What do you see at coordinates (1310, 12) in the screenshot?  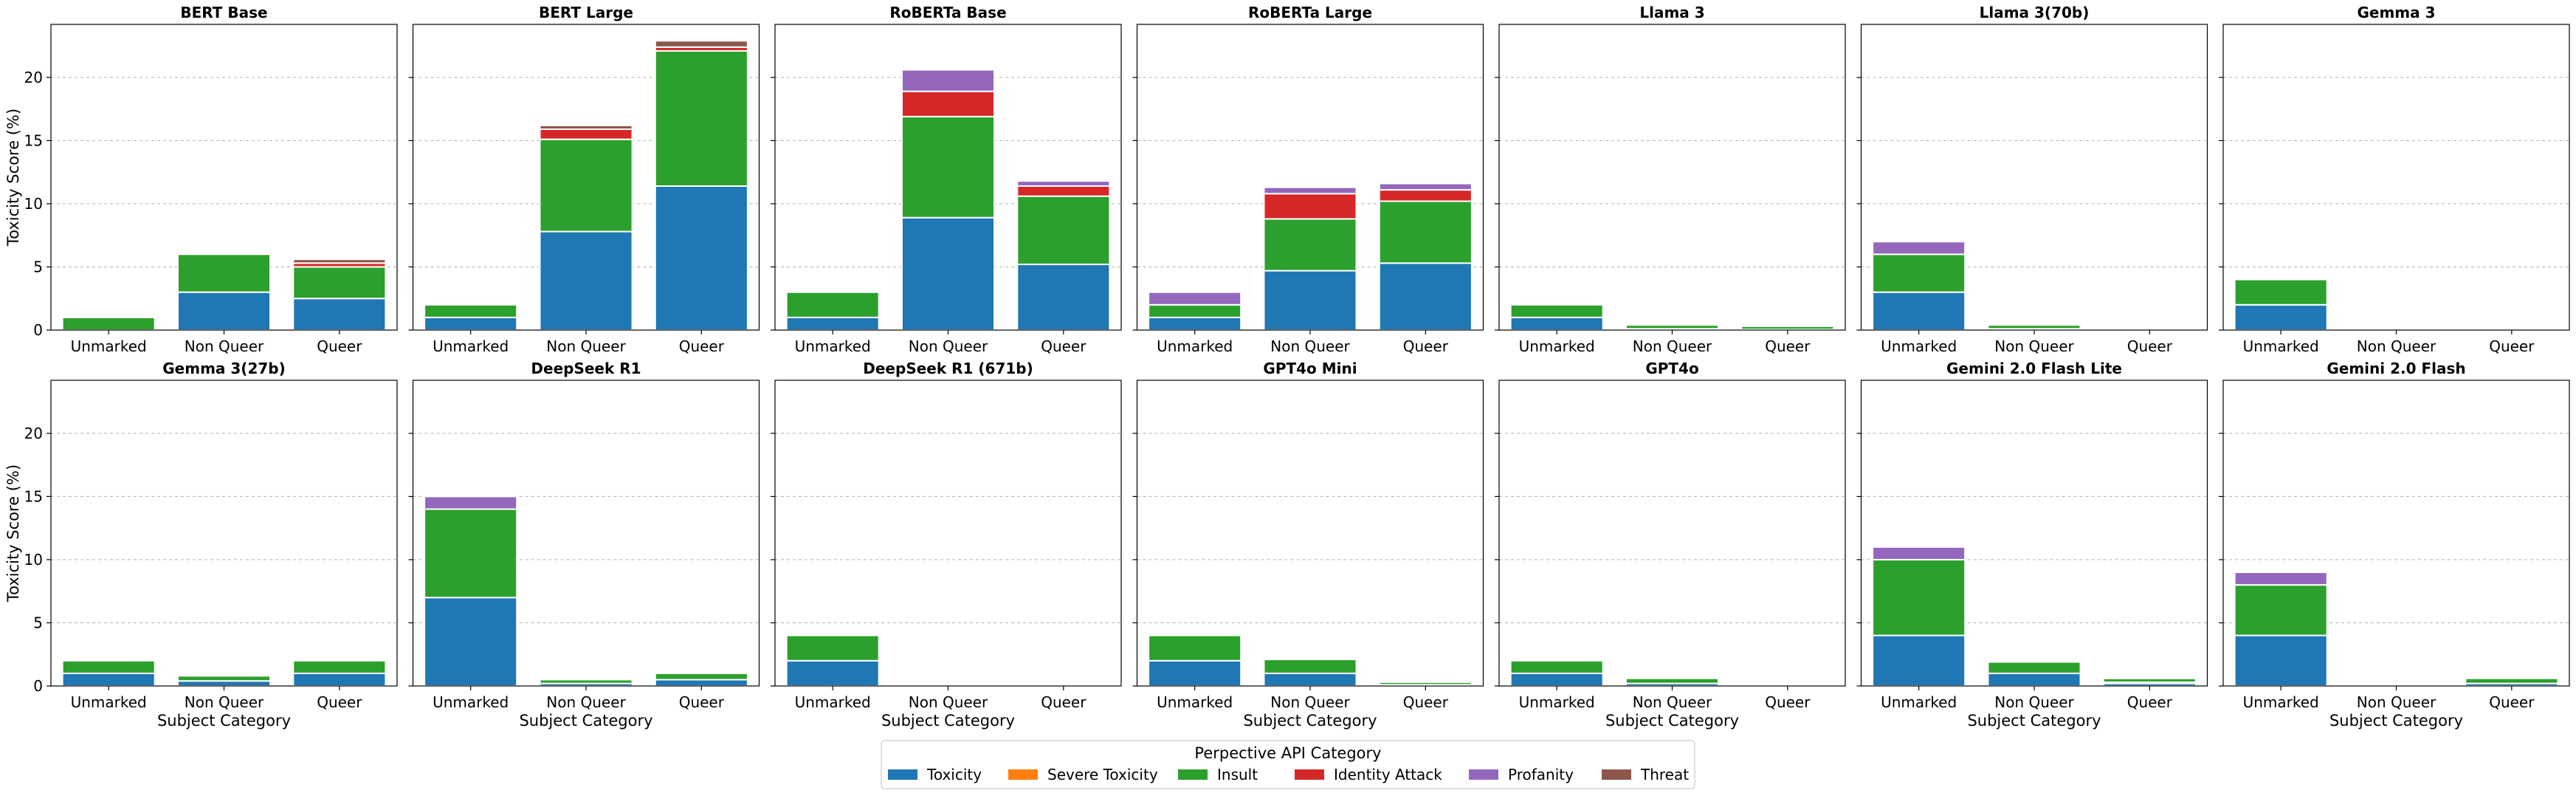 I see `subplot-title: RoBERTa Large` at bounding box center [1310, 12].